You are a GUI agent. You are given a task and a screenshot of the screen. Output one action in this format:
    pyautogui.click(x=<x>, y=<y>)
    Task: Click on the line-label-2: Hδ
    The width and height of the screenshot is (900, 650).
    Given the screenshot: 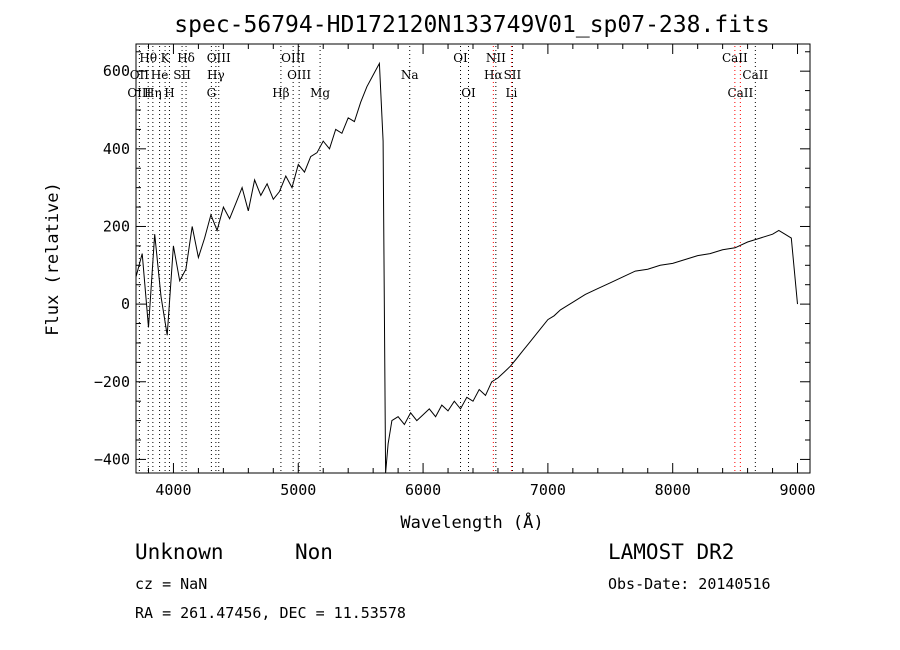 What is the action you would take?
    pyautogui.click(x=186, y=58)
    